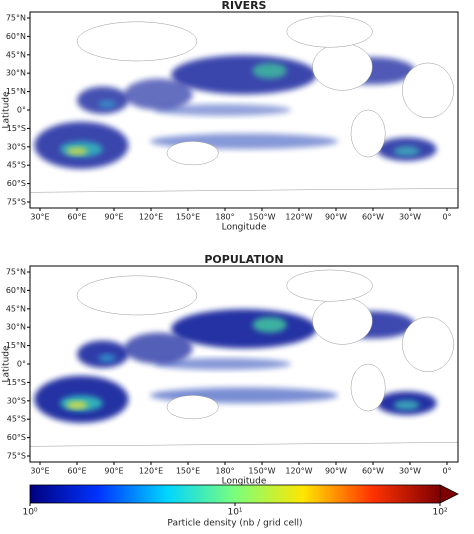 The width and height of the screenshot is (474, 534). I want to click on colorbar-tick-label: 10⁰, so click(29, 513).